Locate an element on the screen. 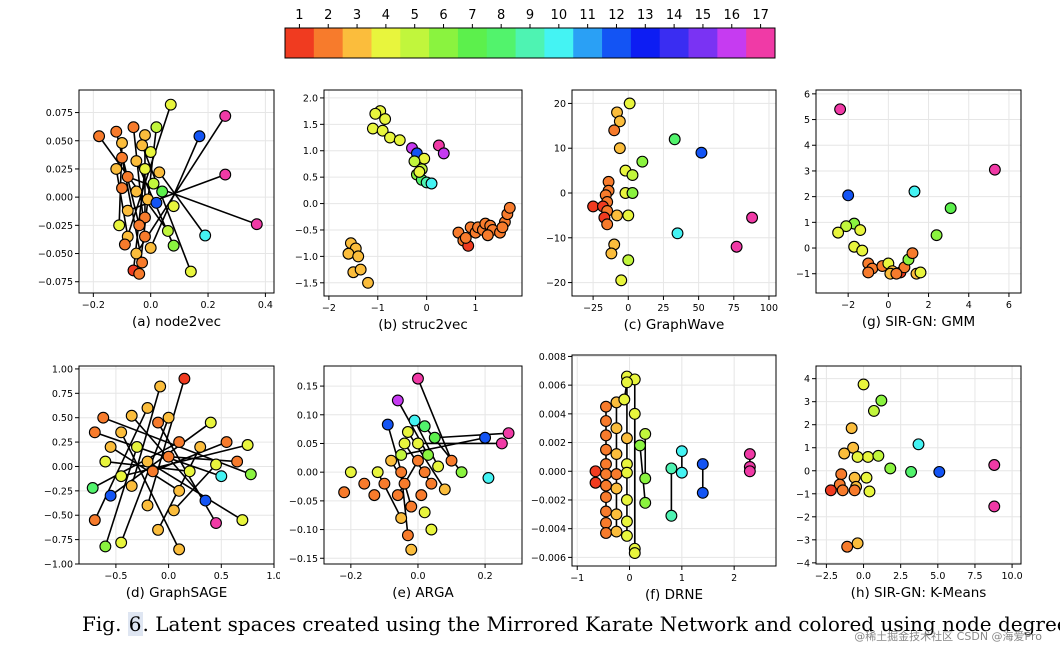 The image size is (1060, 654). y-tick-label: 0.004 is located at coordinates (552, 414).